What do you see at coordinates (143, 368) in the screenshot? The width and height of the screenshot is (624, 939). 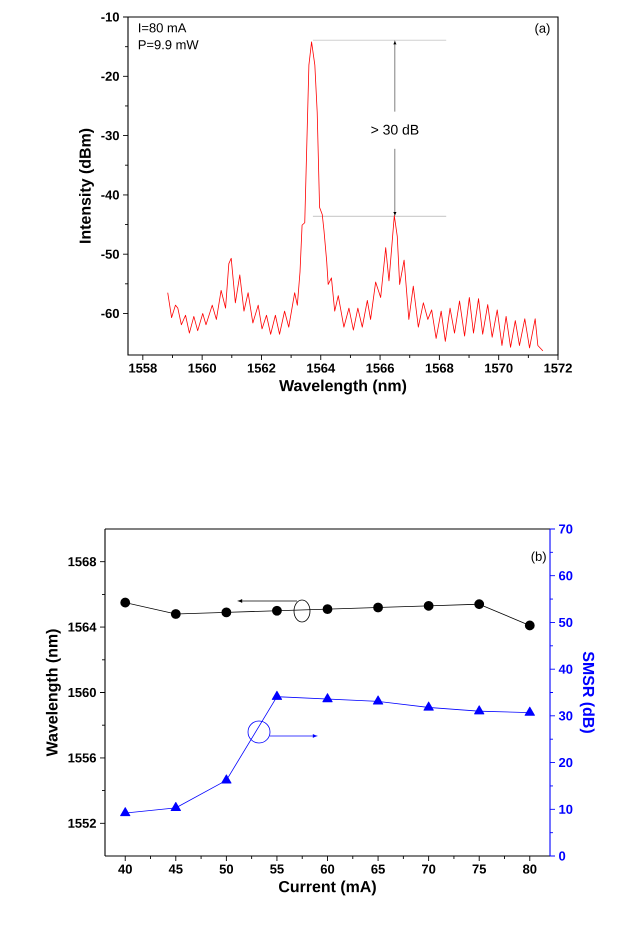 I see `x-tick-label: 1558` at bounding box center [143, 368].